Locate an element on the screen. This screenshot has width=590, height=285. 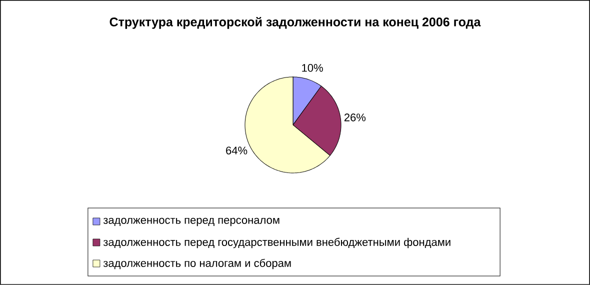
legend-label: задолженность перед персоналом is located at coordinates (191, 222).